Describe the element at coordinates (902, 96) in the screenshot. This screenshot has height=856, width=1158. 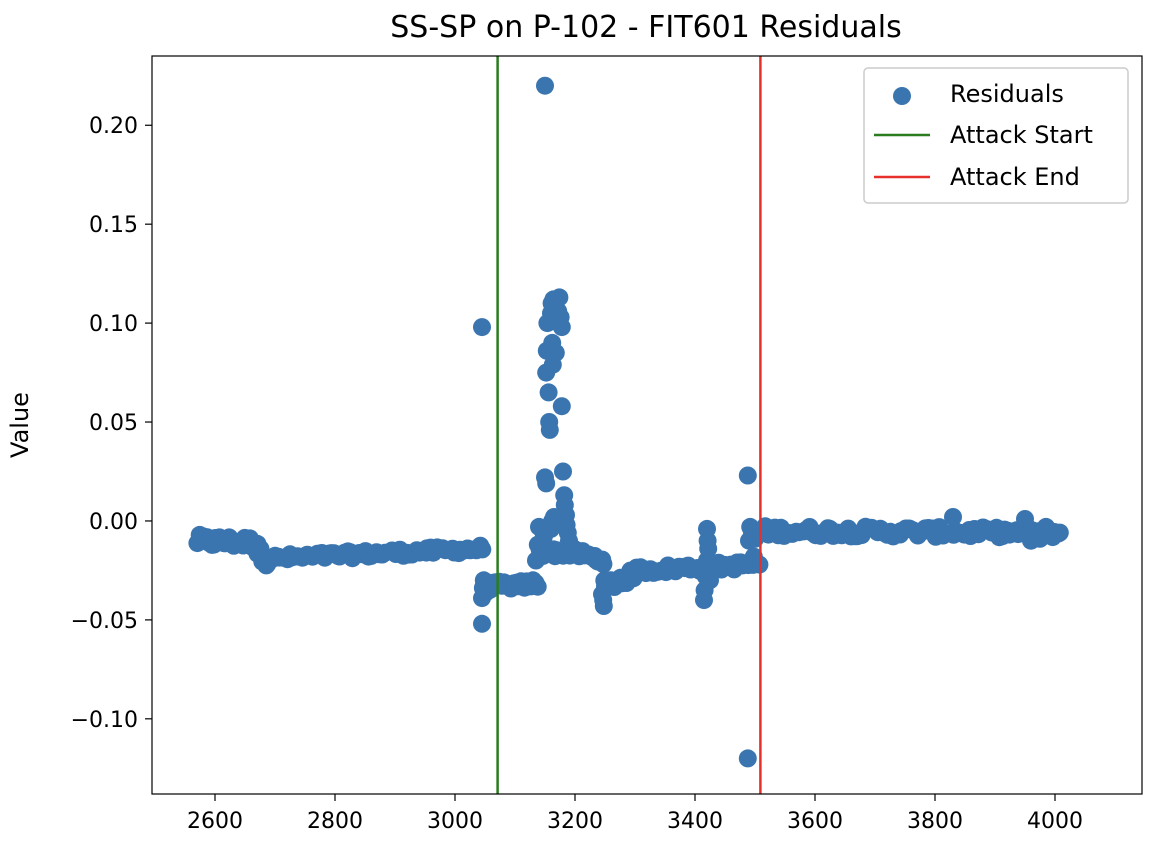
I see `legend-marker-residuals` at that location.